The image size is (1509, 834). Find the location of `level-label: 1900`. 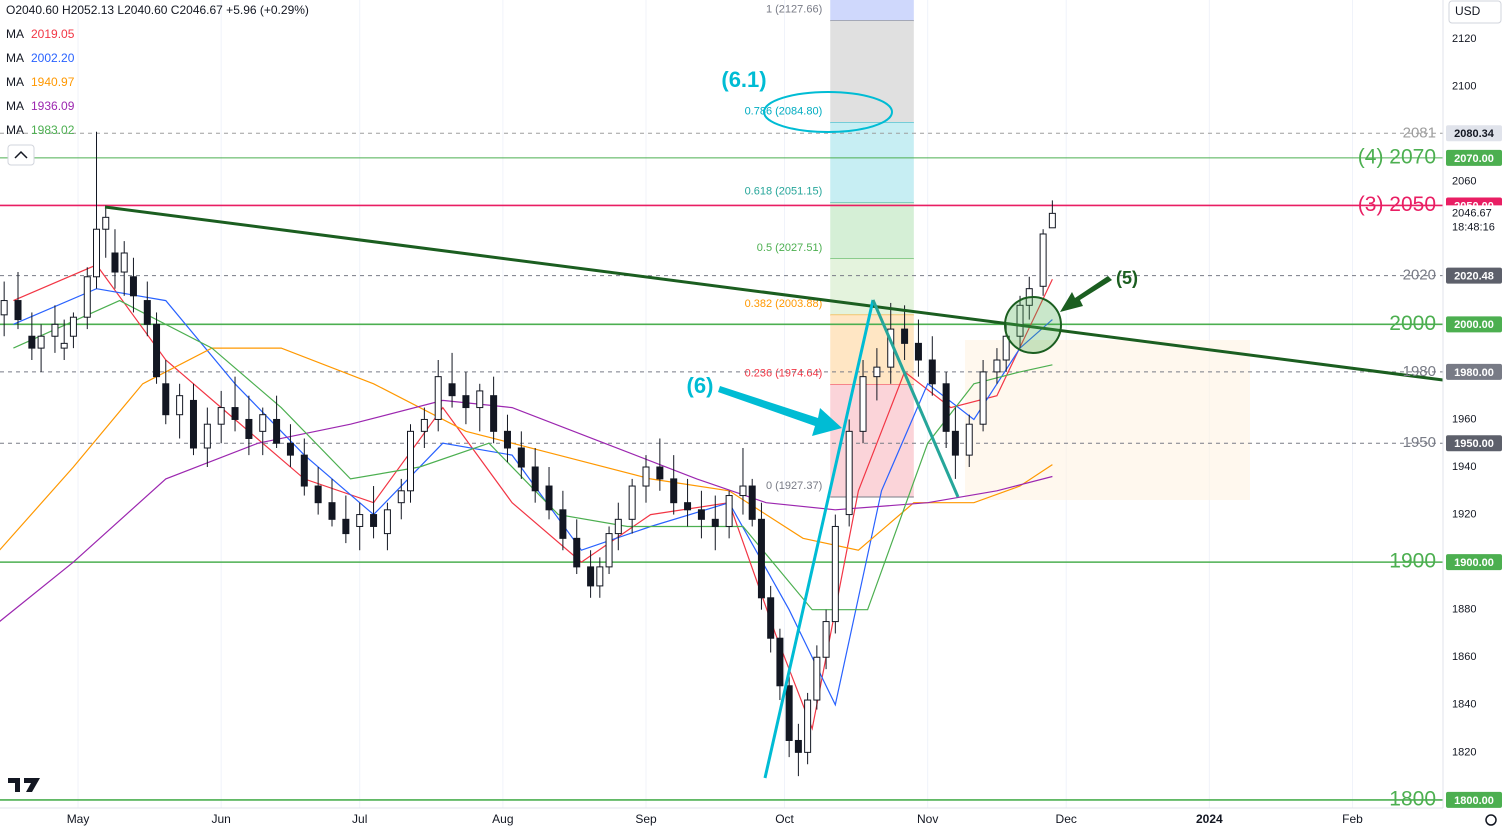

level-label: 1900 is located at coordinates (1412, 561).